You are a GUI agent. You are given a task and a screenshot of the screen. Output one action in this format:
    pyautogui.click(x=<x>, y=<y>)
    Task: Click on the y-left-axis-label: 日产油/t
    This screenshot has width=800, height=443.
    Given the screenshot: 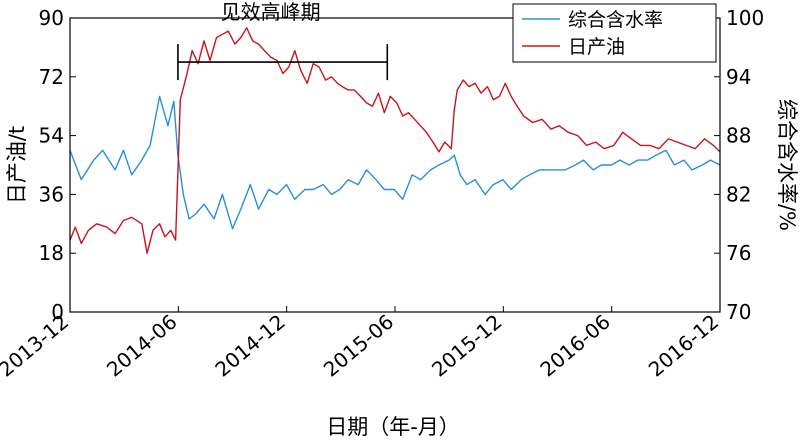 What is the action you would take?
    pyautogui.click(x=17, y=165)
    